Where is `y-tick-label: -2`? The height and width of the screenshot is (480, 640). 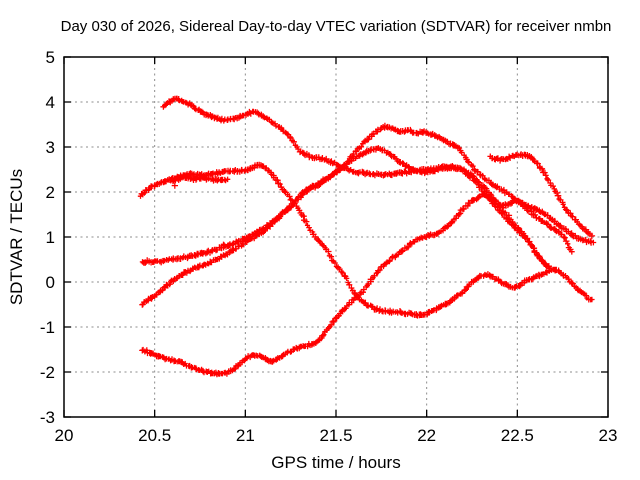
y-tick-label: -2 is located at coordinates (47, 372).